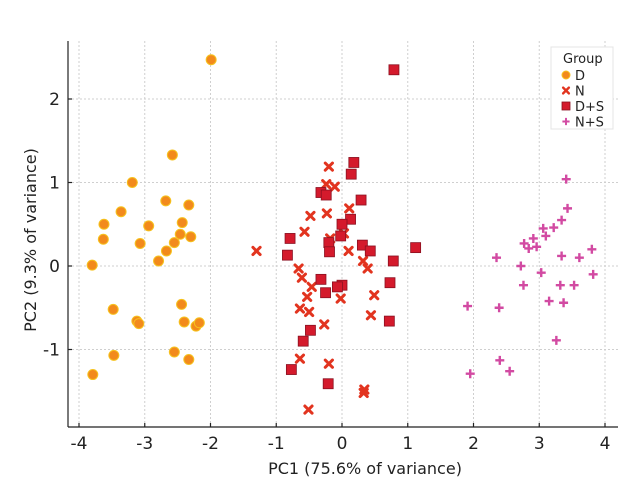 Image resolution: width=639 pixels, height=493 pixels. Describe the element at coordinates (580, 76) in the screenshot. I see `legend-label: D` at that location.